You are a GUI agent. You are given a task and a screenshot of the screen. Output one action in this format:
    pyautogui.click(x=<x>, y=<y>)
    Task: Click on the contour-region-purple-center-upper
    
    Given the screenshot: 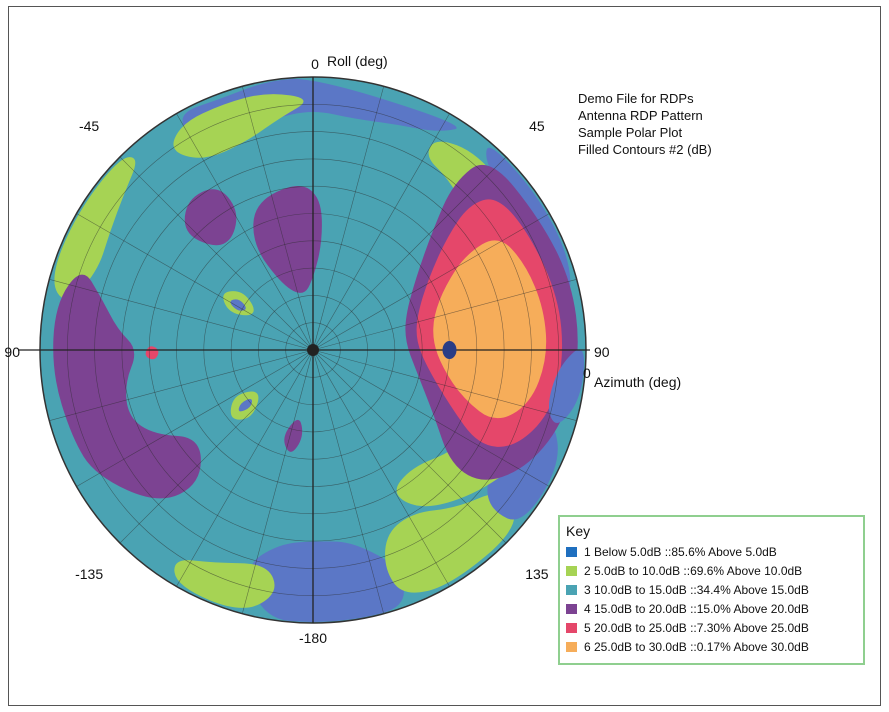 What is the action you would take?
    pyautogui.click(x=287, y=239)
    